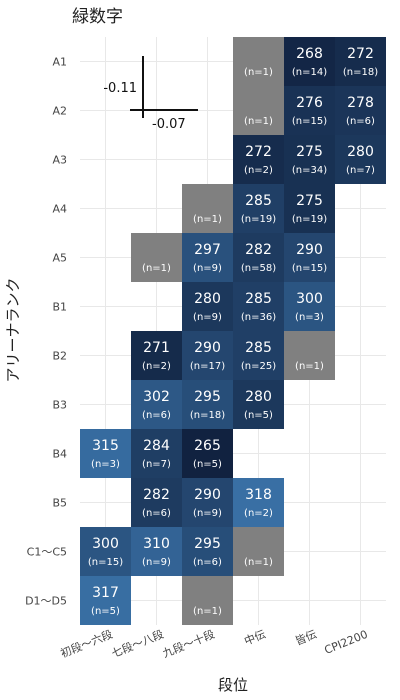 This screenshot has height=700, width=400. I want to click on cell-count-label: (n=6), so click(207, 562).